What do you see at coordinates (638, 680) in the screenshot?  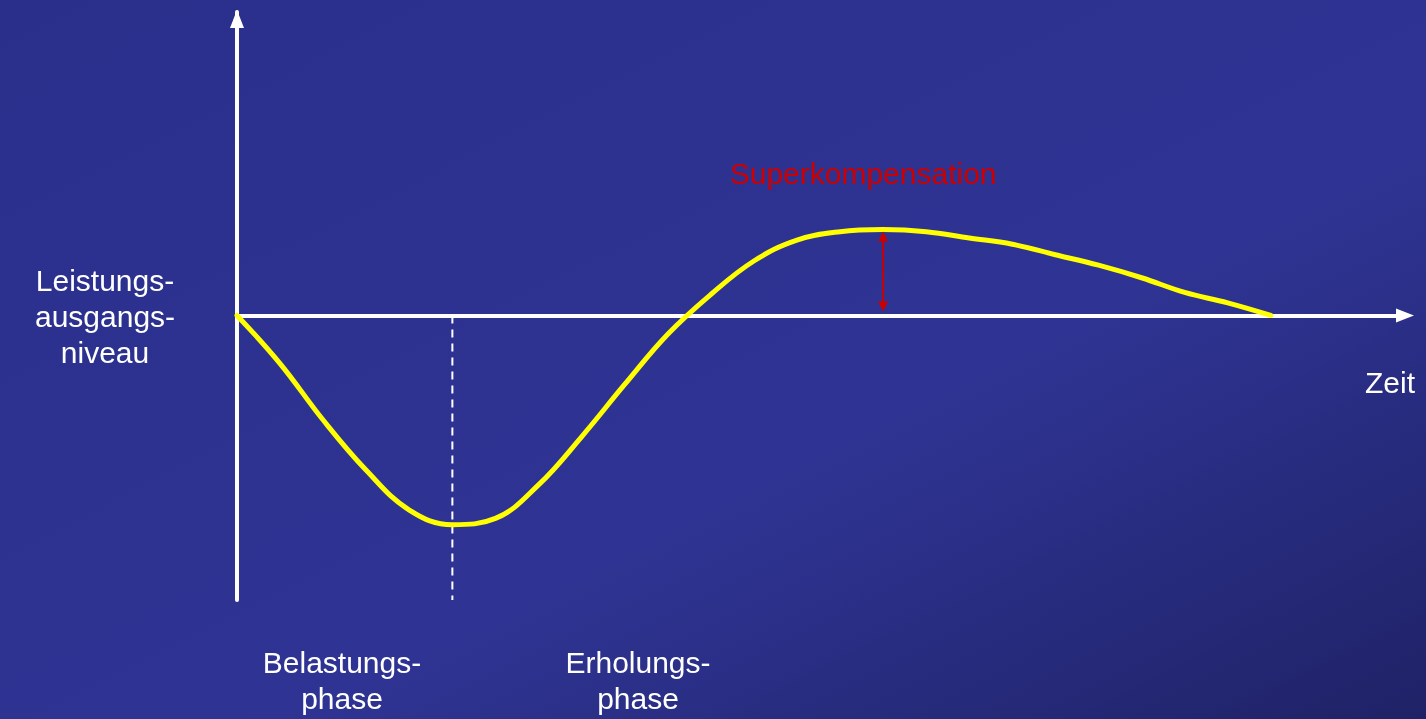 I see `text: Erholungs- phase` at bounding box center [638, 680].